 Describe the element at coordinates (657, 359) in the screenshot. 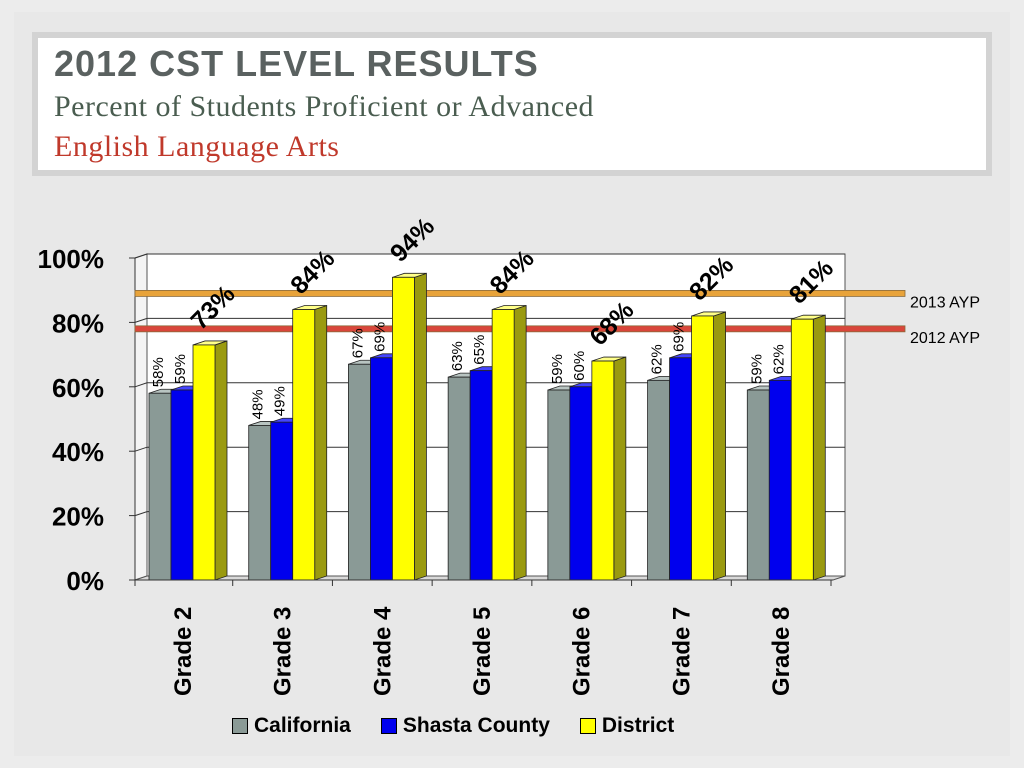

I see `data-label-california: 62%` at that location.